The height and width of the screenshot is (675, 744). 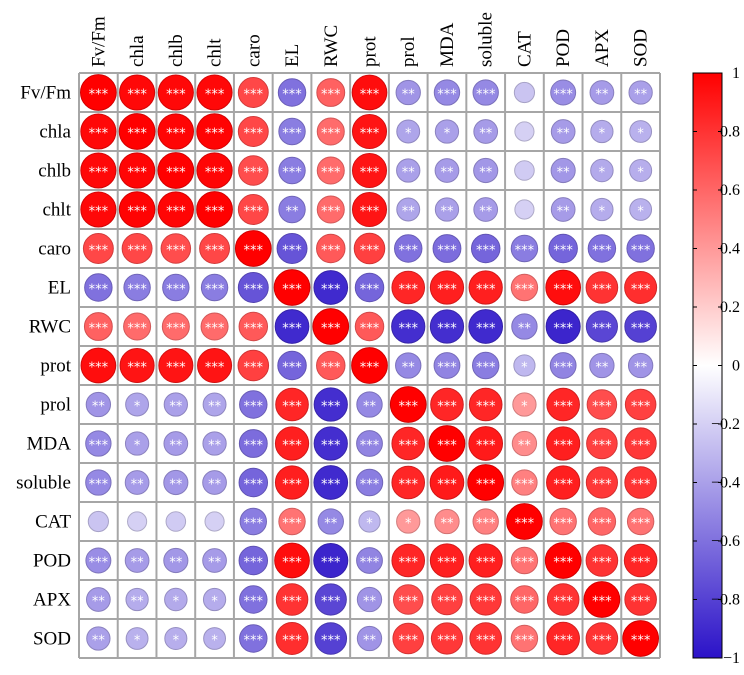 What do you see at coordinates (137, 641) in the screenshot?
I see `sig-sod-chla: *` at bounding box center [137, 641].